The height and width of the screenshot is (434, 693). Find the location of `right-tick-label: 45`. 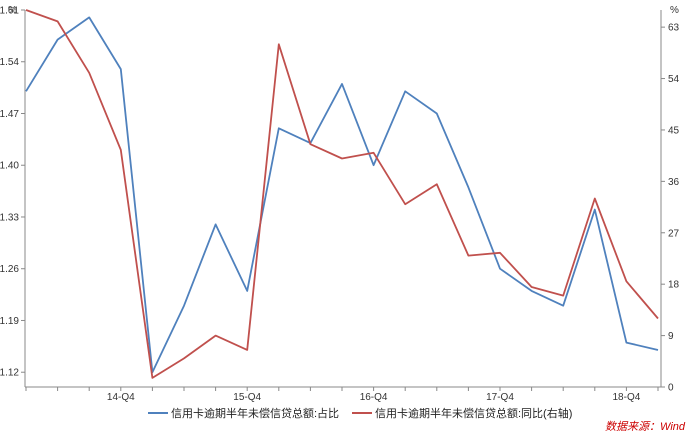

right-tick-label: 45 is located at coordinates (674, 130).